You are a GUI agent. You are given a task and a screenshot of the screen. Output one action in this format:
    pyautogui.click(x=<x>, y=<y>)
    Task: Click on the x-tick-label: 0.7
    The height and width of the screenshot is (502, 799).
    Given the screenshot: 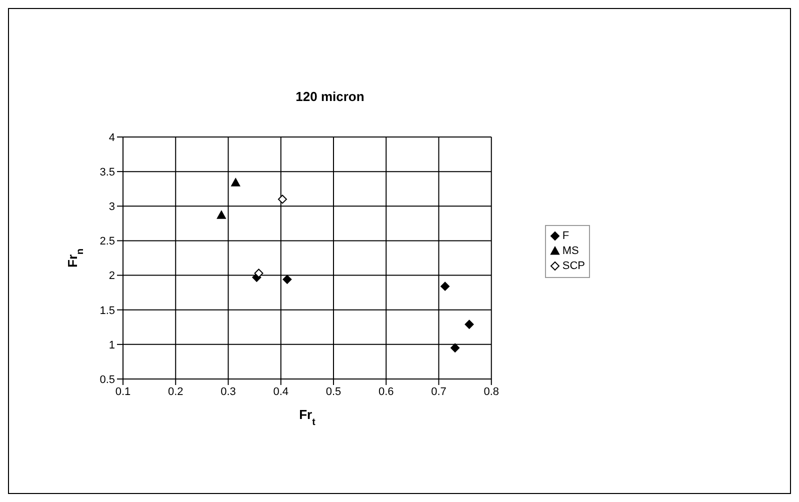 What is the action you would take?
    pyautogui.click(x=438, y=392)
    